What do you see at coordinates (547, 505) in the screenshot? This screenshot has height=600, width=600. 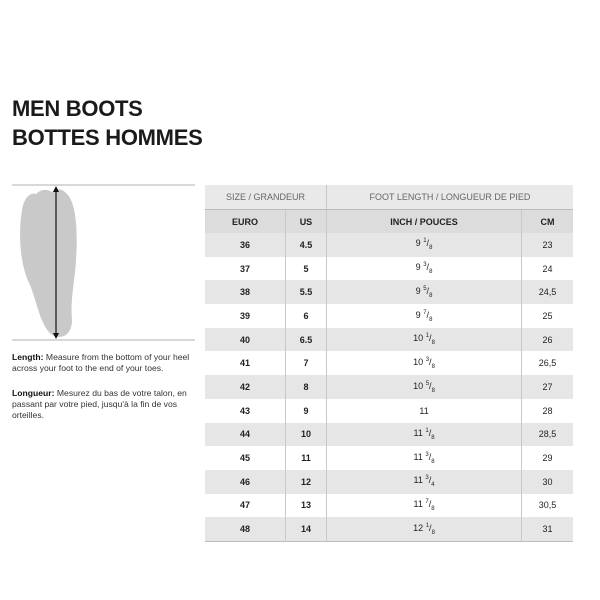 I see `cell: 30,5` at bounding box center [547, 505].